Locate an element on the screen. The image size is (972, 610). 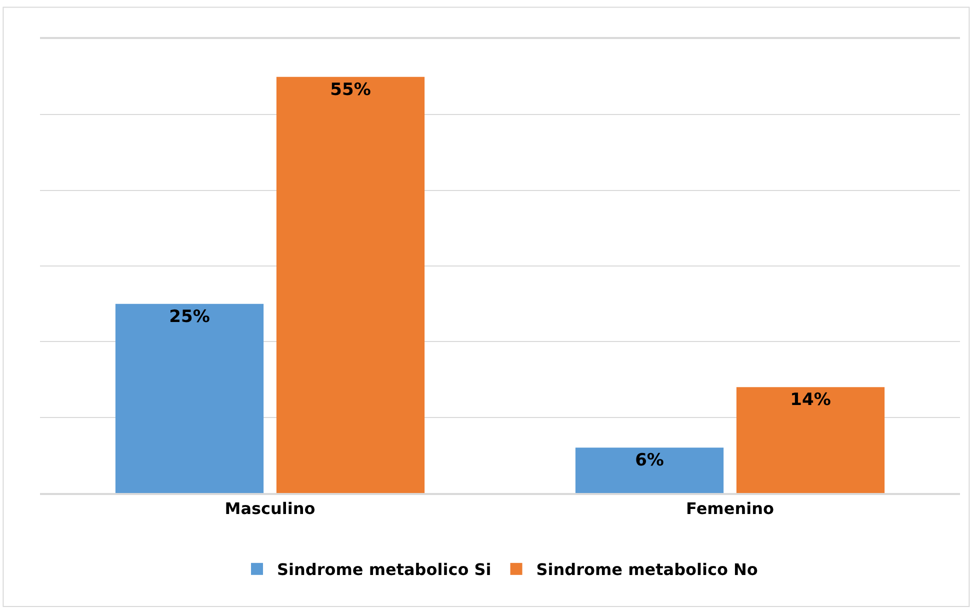
data-label: 25% is located at coordinates (189, 316).